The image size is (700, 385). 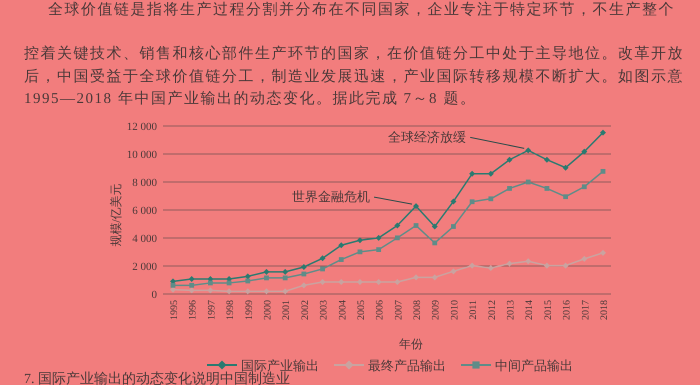 I want to click on text: 1995—2018 年中国产业输出的动态变化。据此完成 7～8 题。, so click(x=250, y=98).